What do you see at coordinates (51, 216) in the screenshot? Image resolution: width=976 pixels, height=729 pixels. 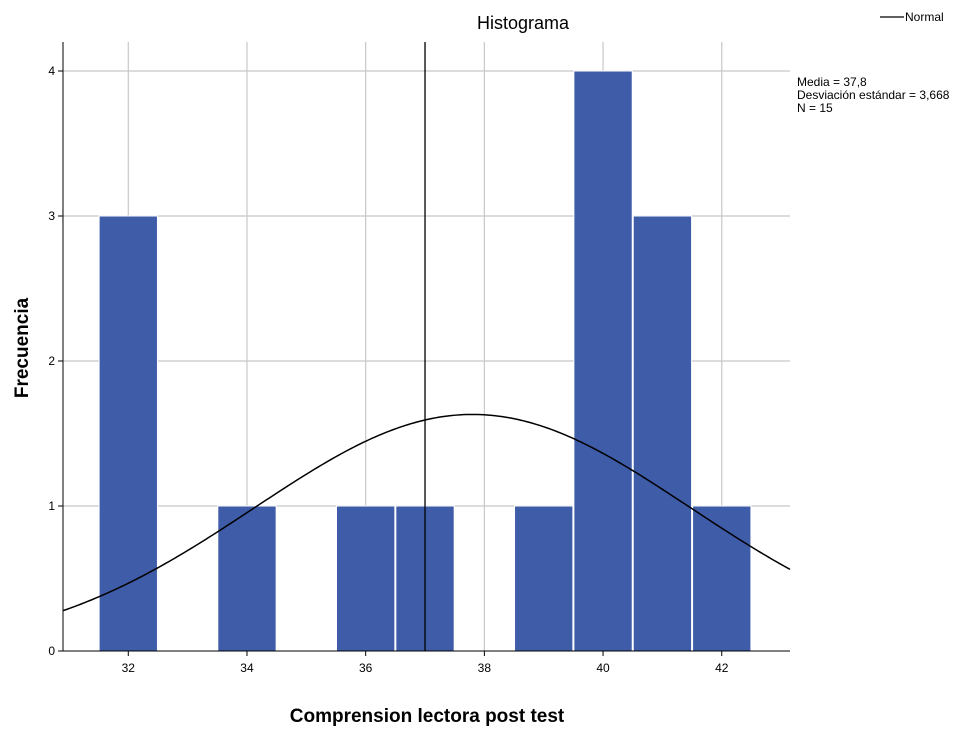 I see `y-tick-label: 3` at bounding box center [51, 216].